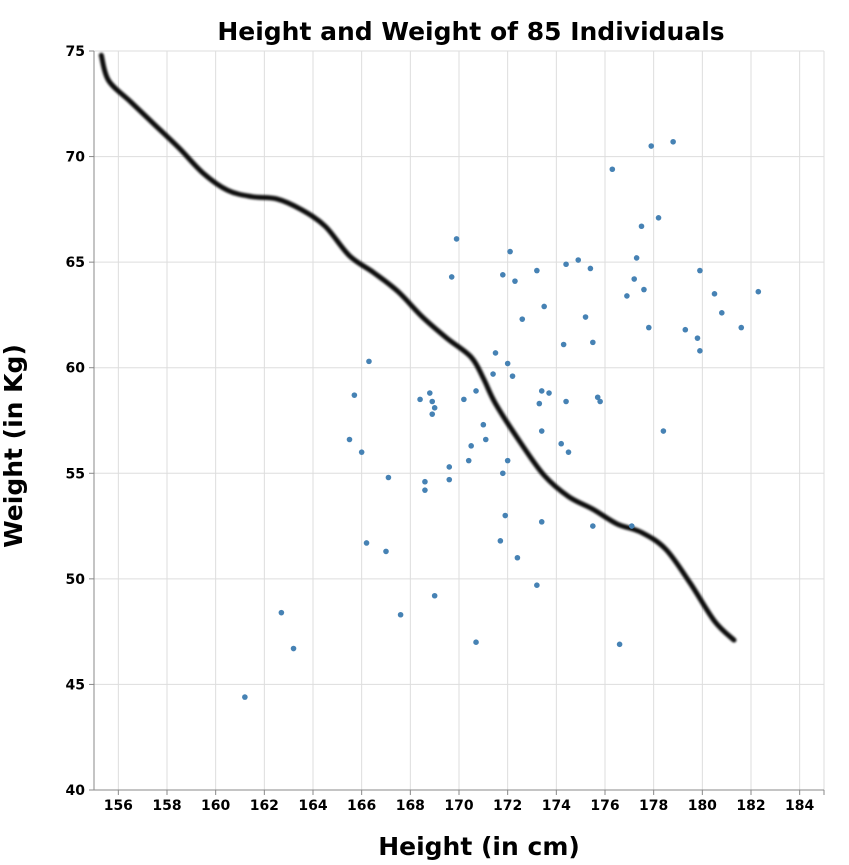  I want to click on y-tick-label: 50, so click(76, 580).